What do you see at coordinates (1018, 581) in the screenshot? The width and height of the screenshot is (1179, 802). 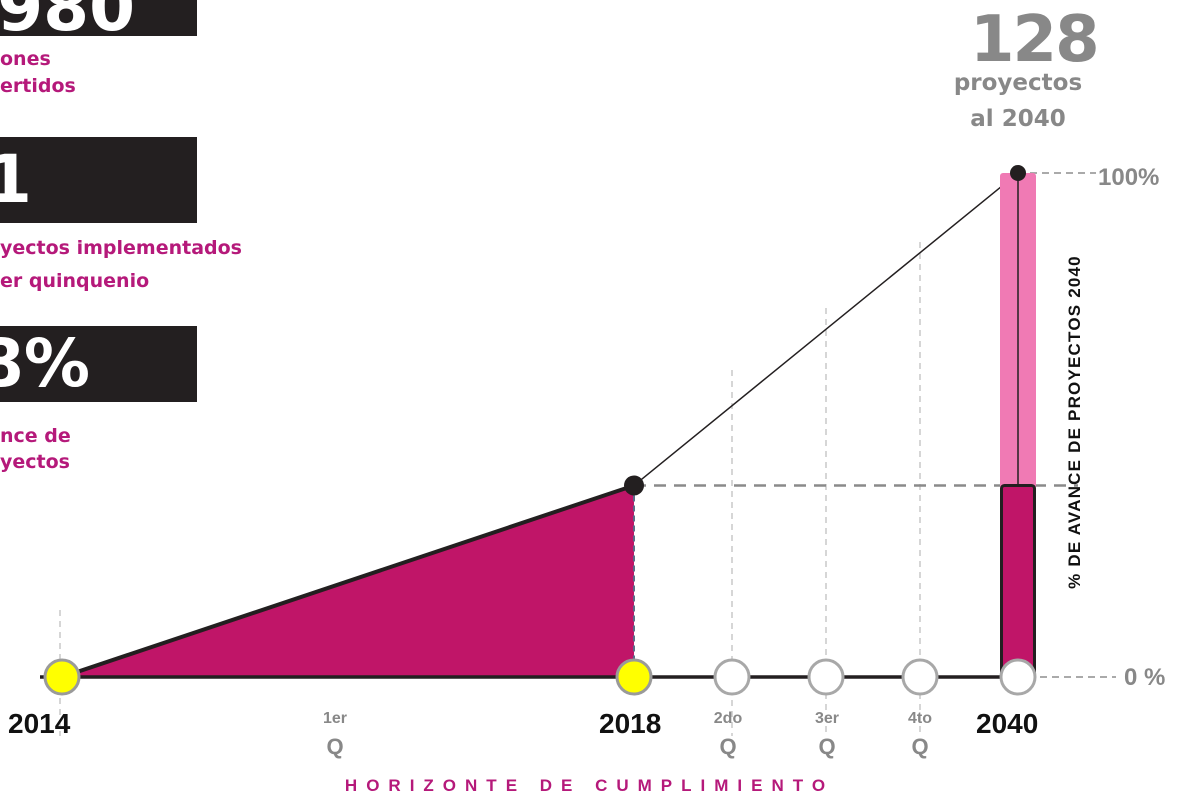 I see `bar-achieved-2040` at bounding box center [1018, 581].